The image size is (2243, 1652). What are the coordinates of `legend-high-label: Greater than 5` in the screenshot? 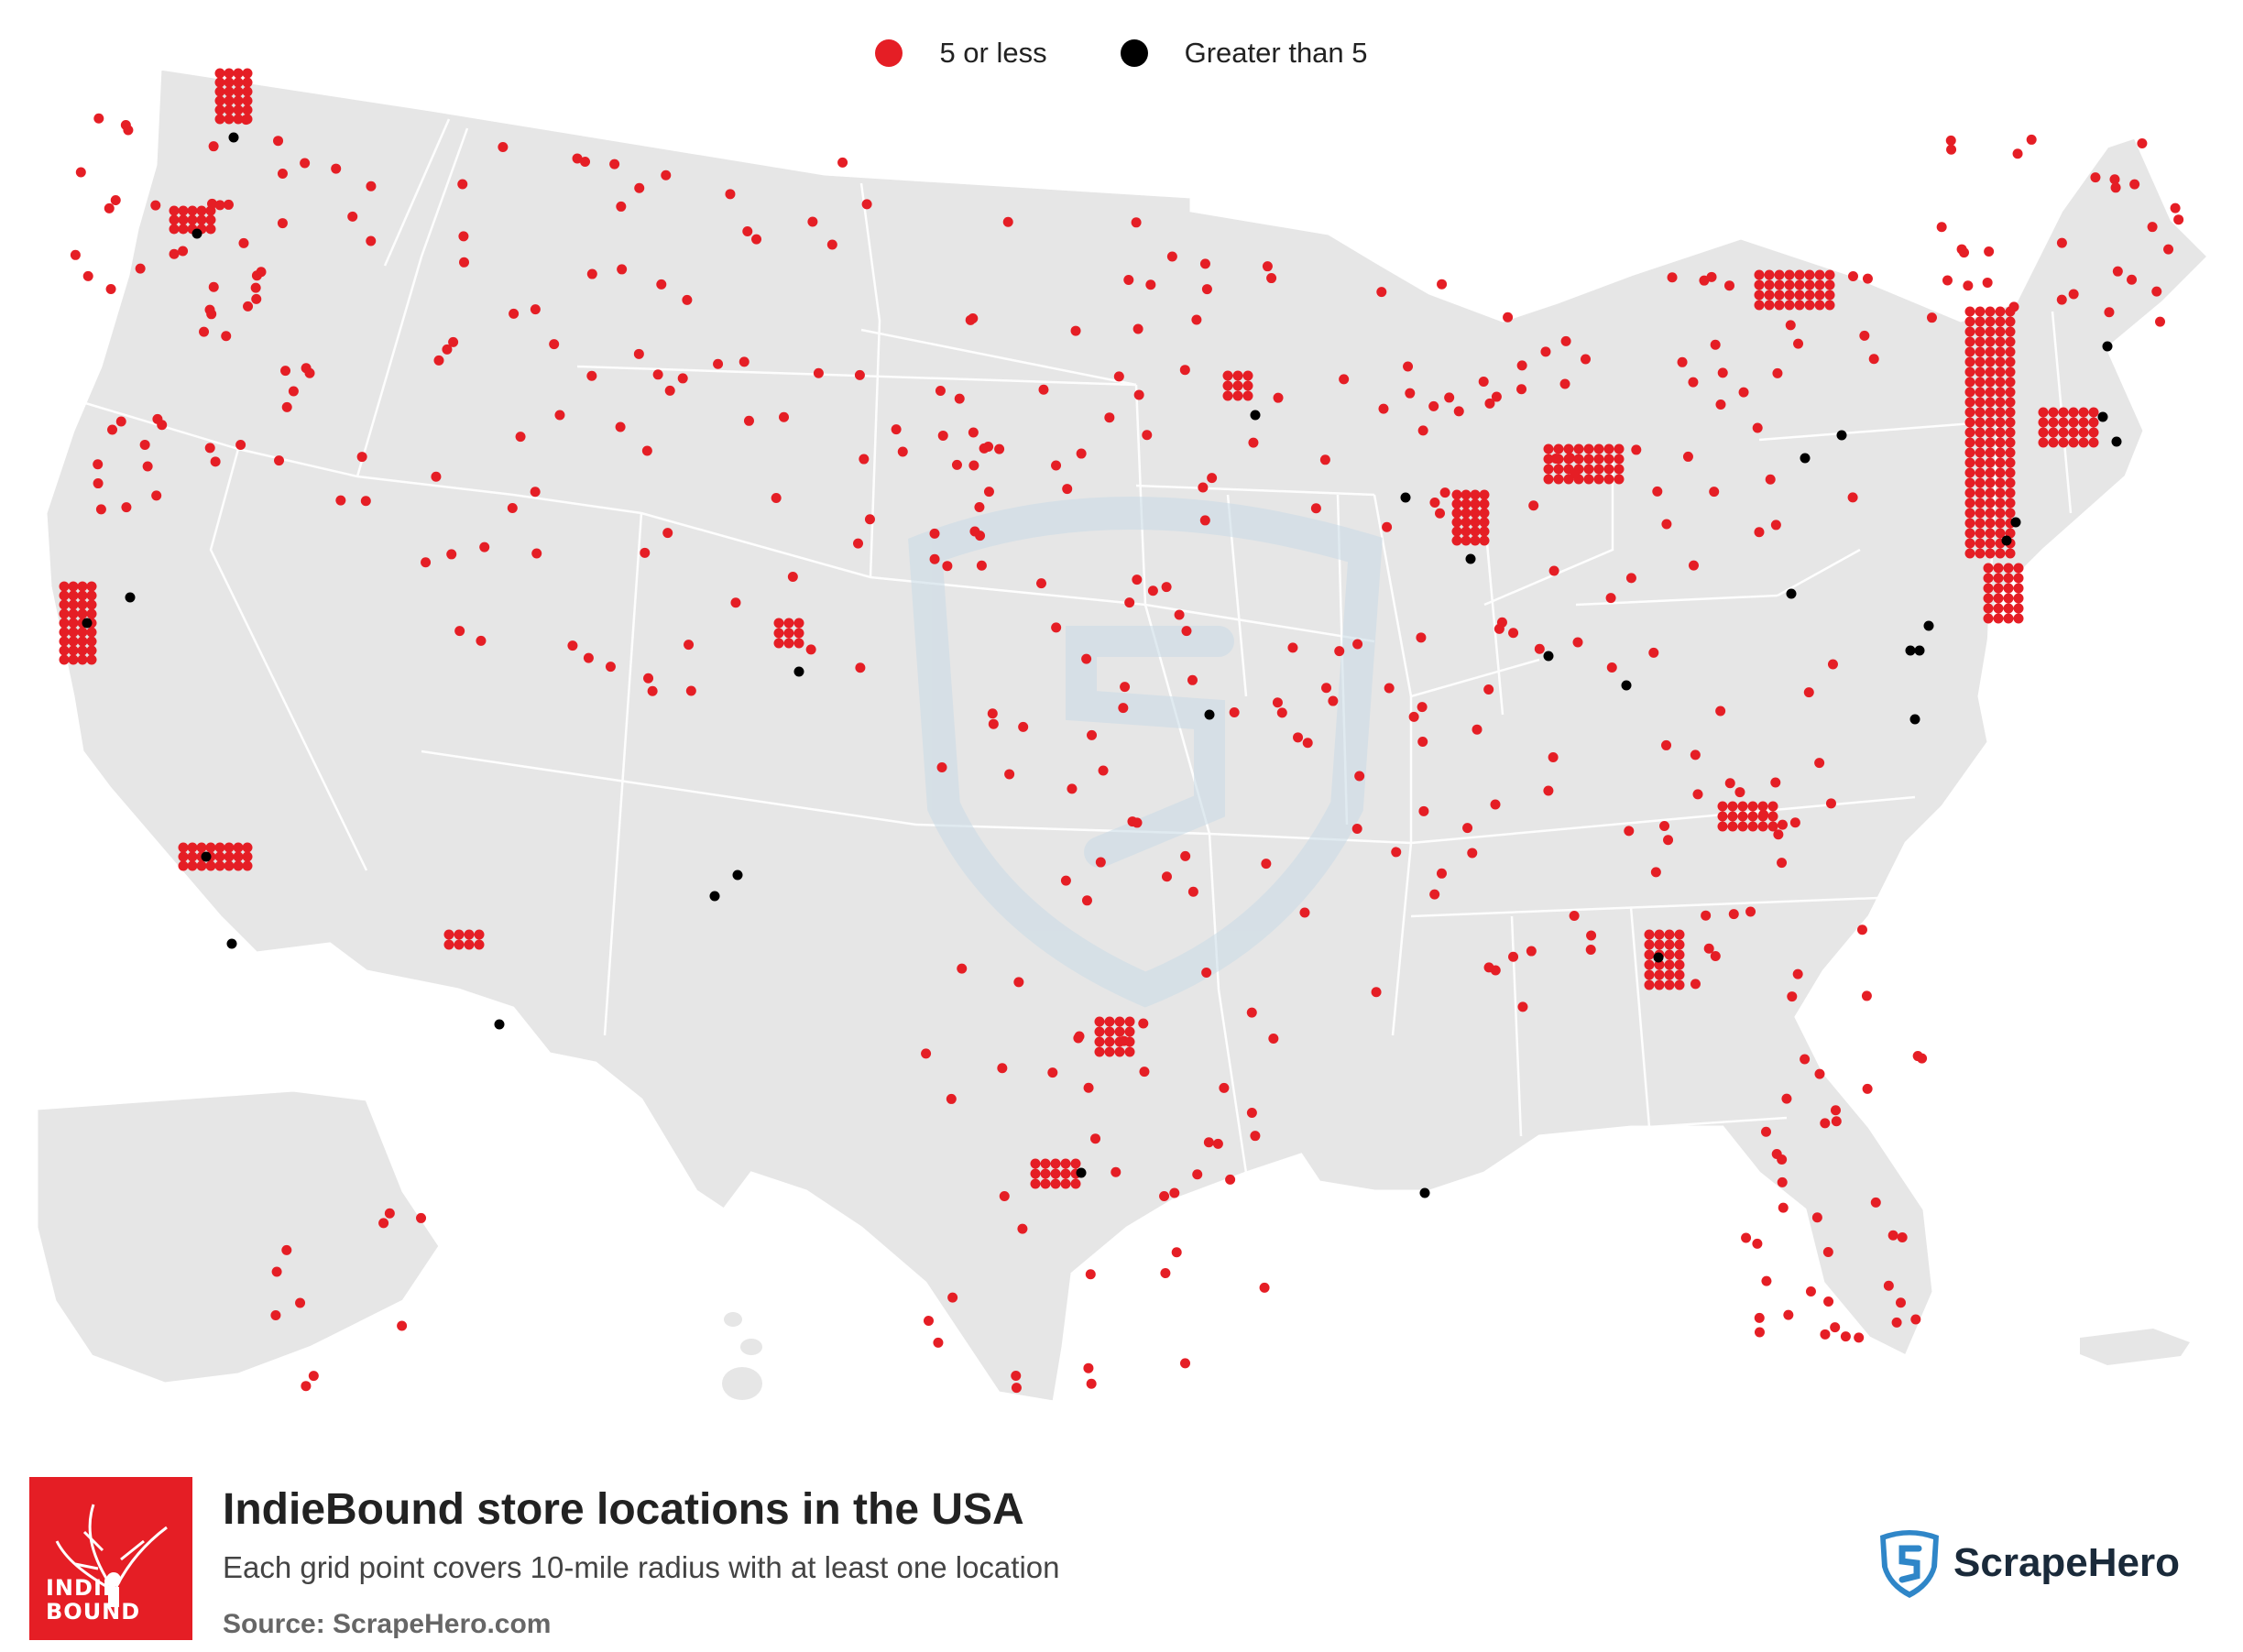 It's located at (1276, 53).